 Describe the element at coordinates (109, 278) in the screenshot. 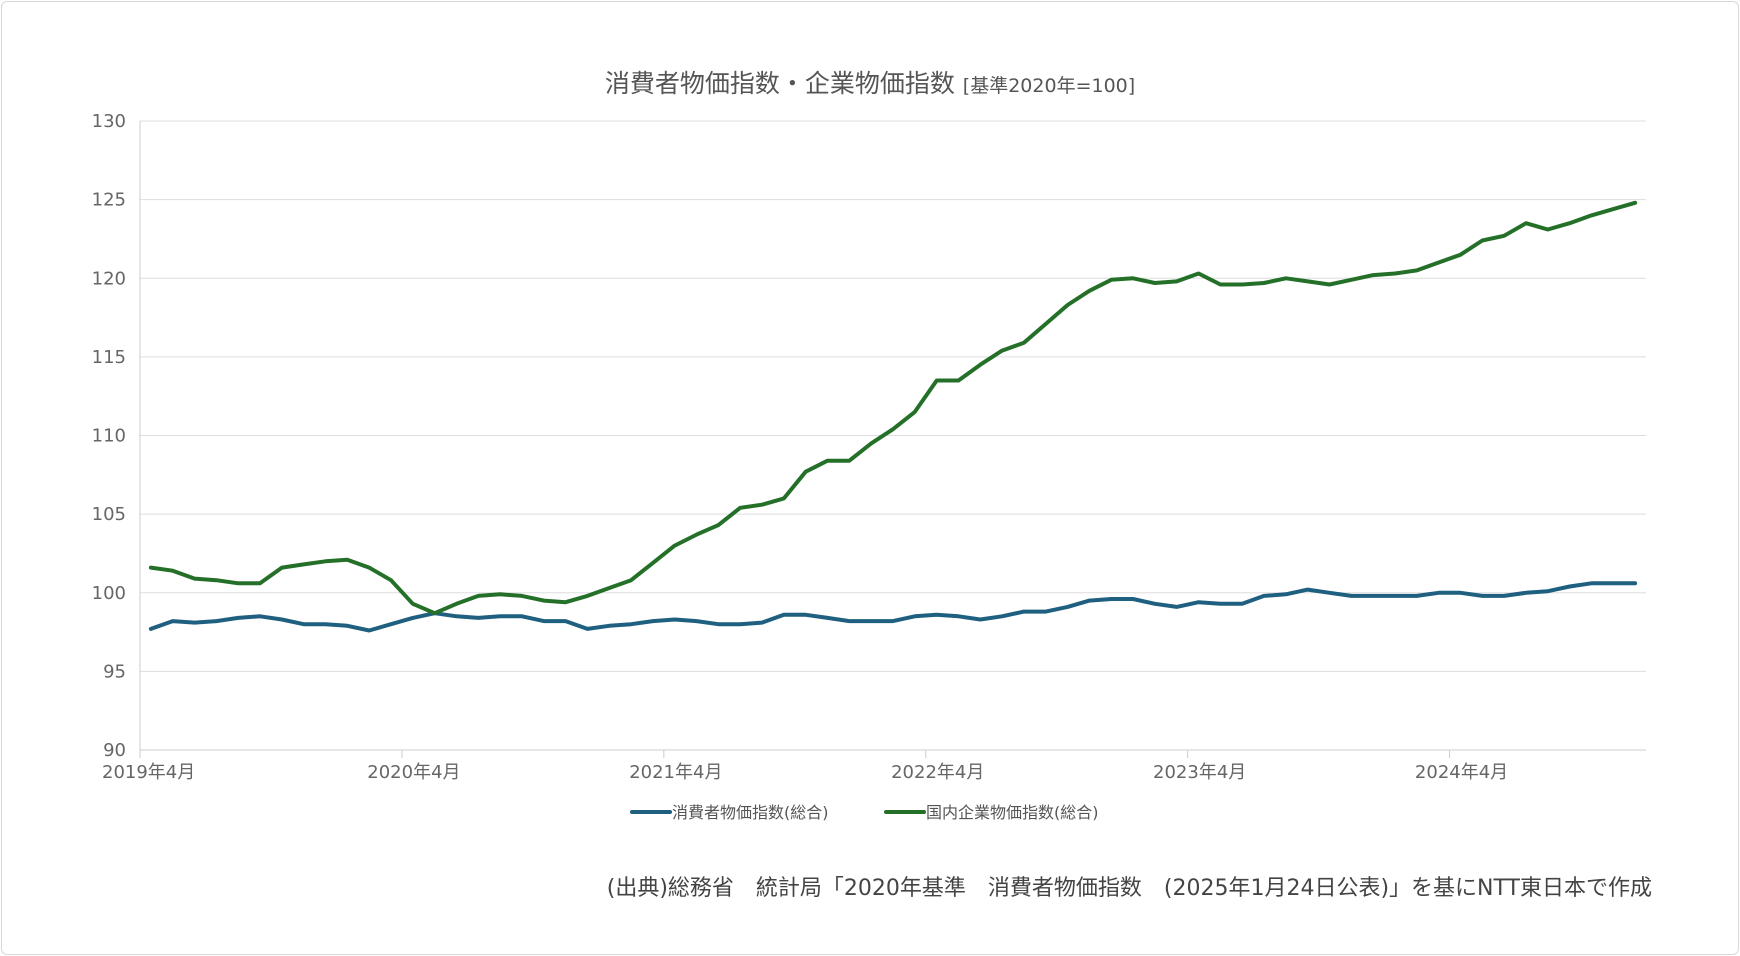

I see `y-tick-label: 120` at that location.